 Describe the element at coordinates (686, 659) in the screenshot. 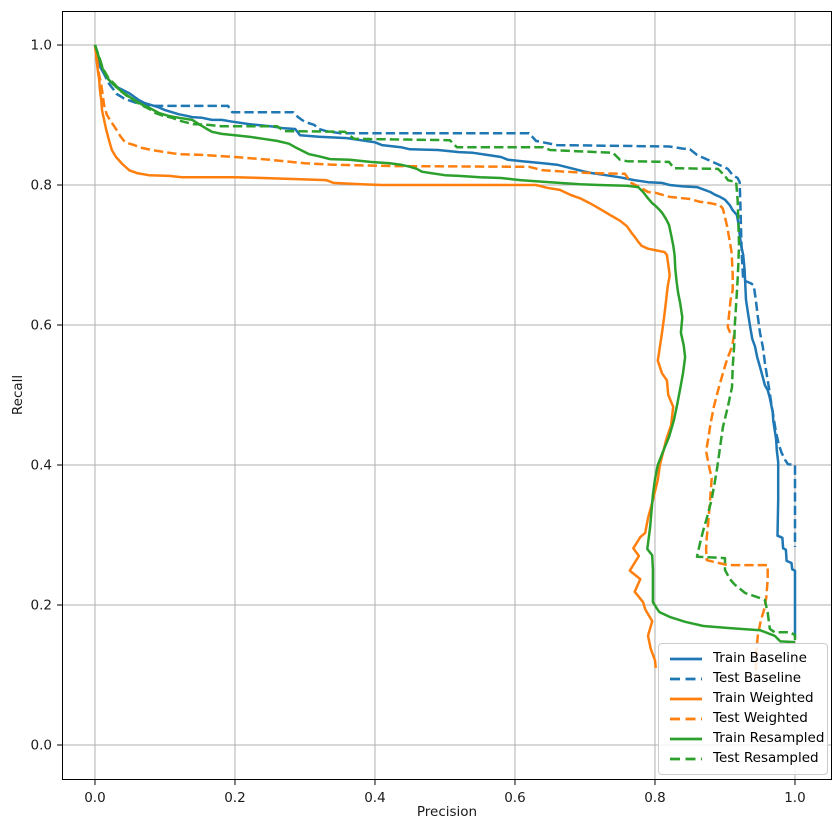

I see `legend-line-sample-train-baseline` at that location.